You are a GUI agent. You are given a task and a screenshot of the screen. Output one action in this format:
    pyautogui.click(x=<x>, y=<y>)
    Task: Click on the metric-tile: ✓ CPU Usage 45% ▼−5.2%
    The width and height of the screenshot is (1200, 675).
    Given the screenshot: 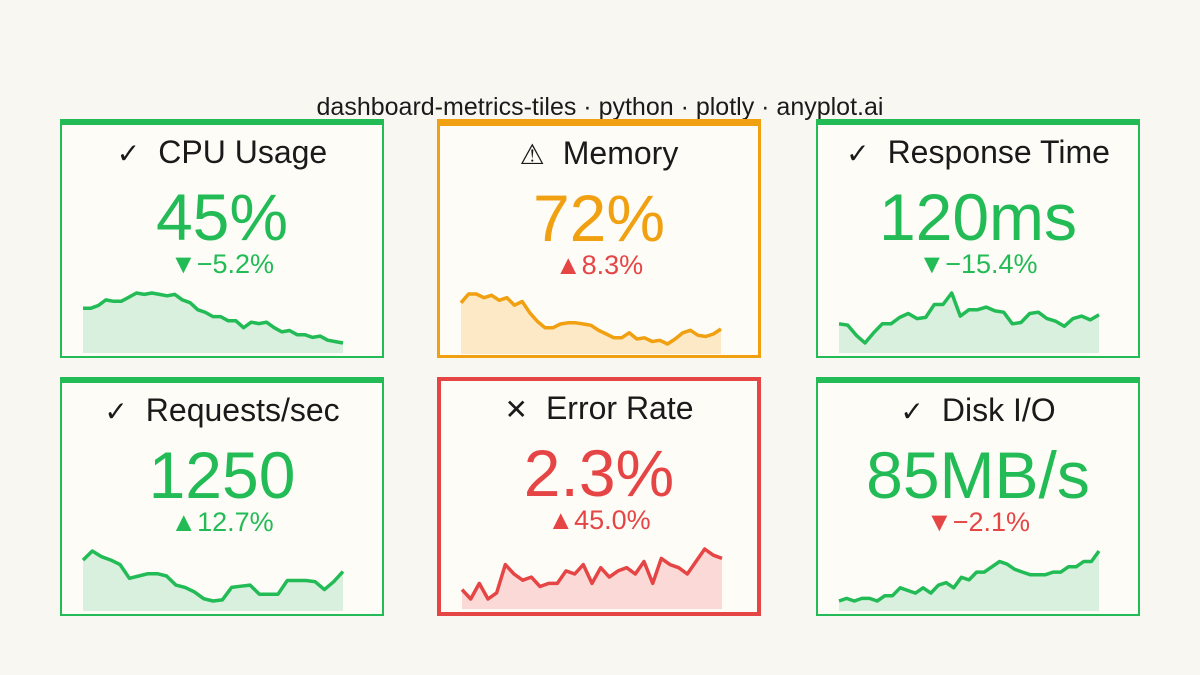 What is the action you would take?
    pyautogui.click(x=222, y=238)
    